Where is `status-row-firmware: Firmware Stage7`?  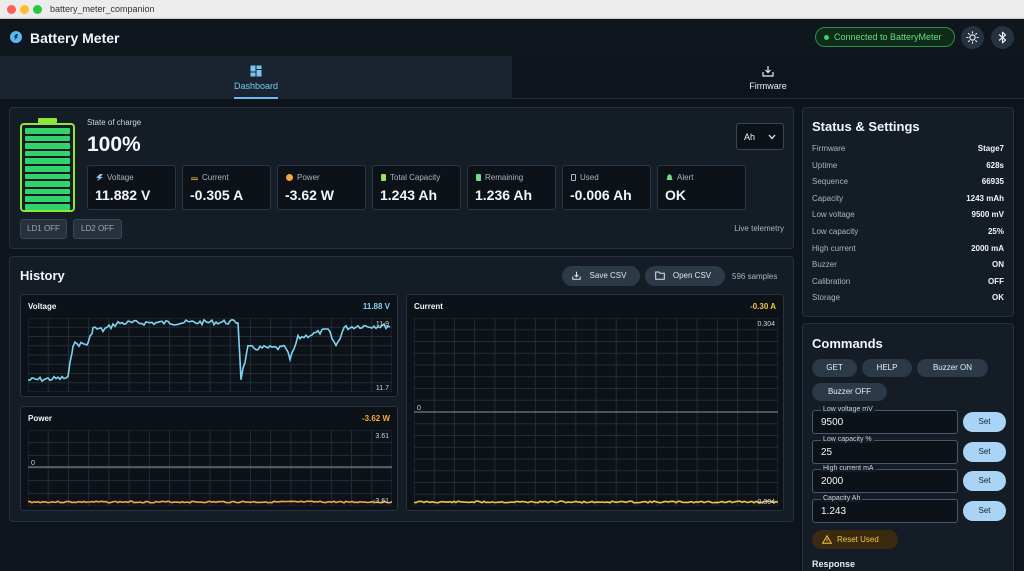 status-row-firmware: Firmware Stage7 is located at coordinates (908, 152).